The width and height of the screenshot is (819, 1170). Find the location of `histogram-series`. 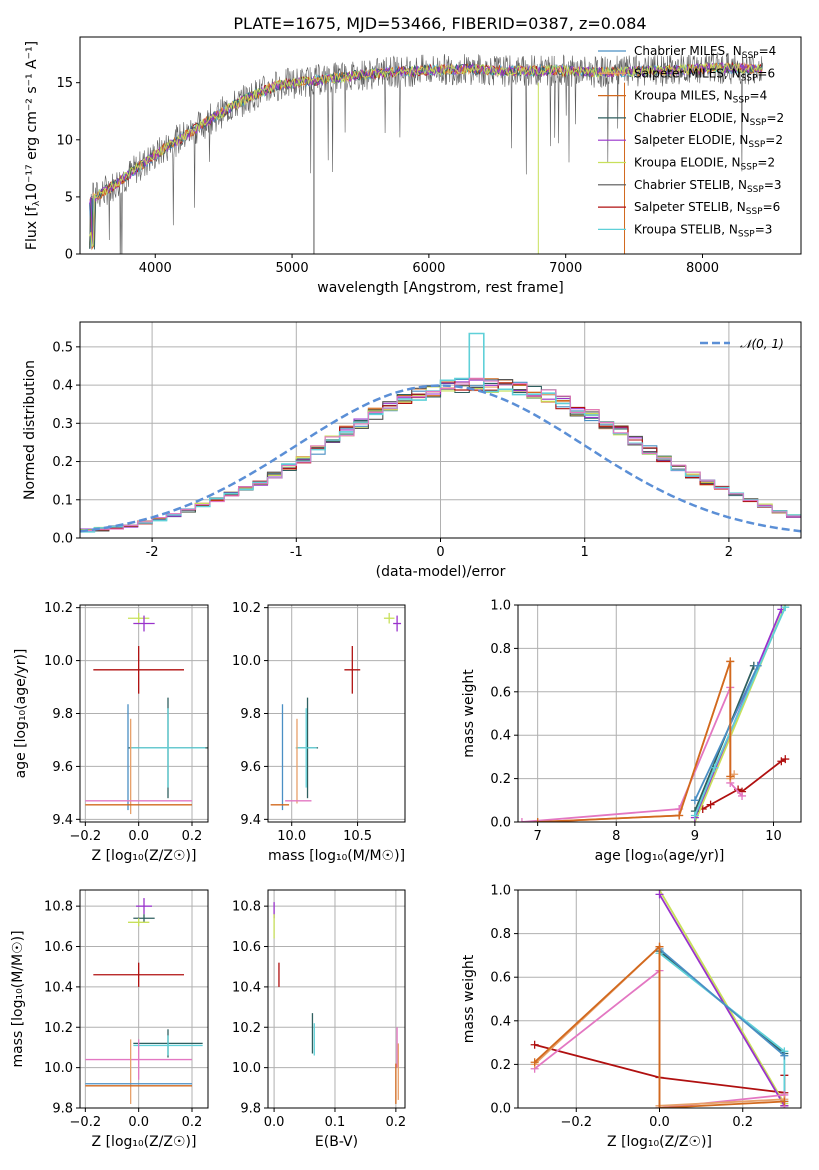

histogram-series is located at coordinates (440, 454).